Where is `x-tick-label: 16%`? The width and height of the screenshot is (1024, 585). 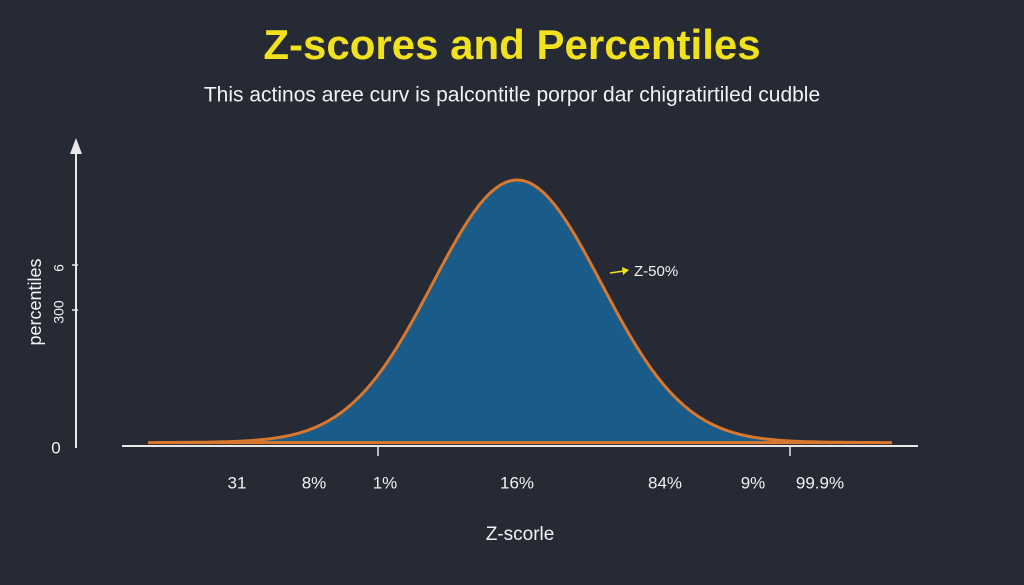
x-tick-label: 16% is located at coordinates (517, 482).